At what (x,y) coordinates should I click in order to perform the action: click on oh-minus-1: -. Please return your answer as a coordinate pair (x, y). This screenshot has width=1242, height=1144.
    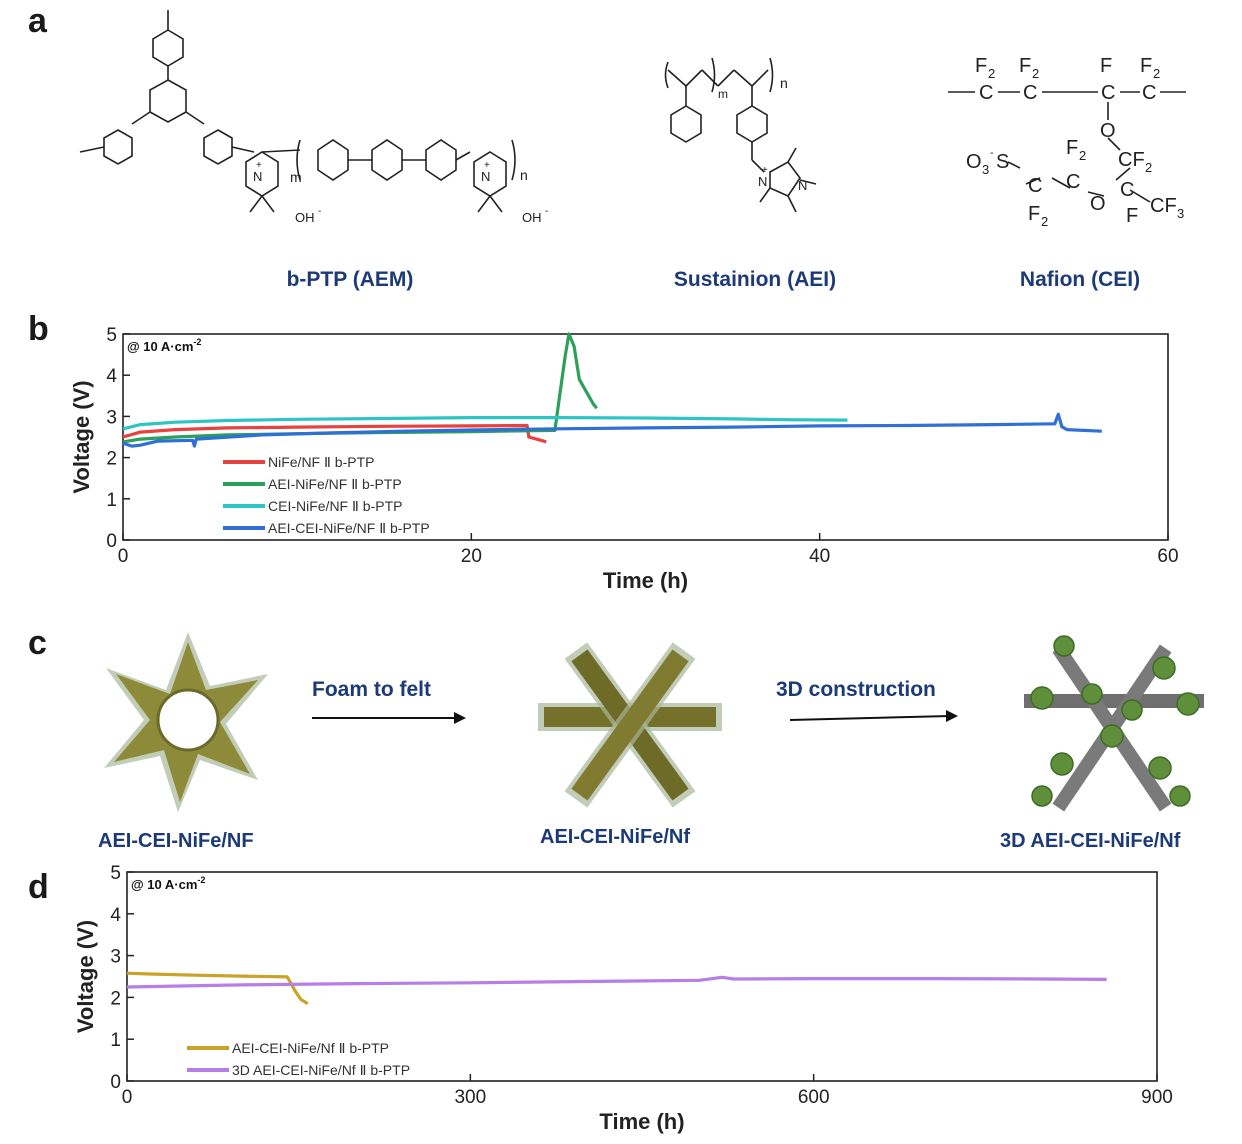
    Looking at the image, I should click on (319, 211).